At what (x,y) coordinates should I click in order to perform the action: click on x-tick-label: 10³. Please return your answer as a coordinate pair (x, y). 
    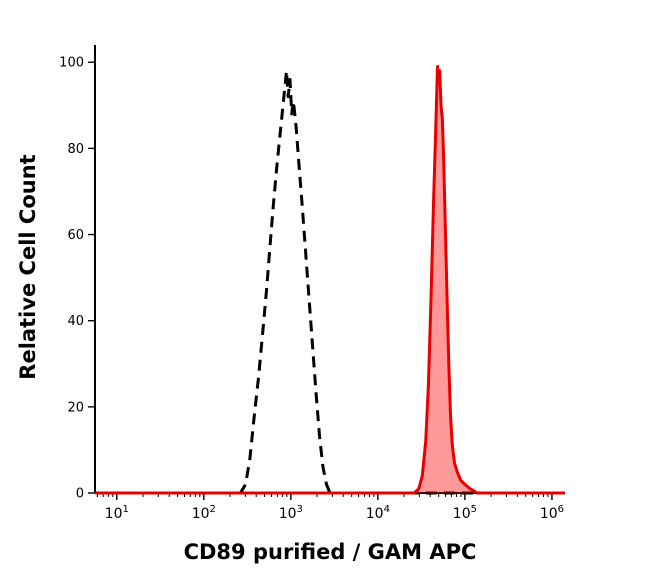
    Looking at the image, I should click on (291, 513).